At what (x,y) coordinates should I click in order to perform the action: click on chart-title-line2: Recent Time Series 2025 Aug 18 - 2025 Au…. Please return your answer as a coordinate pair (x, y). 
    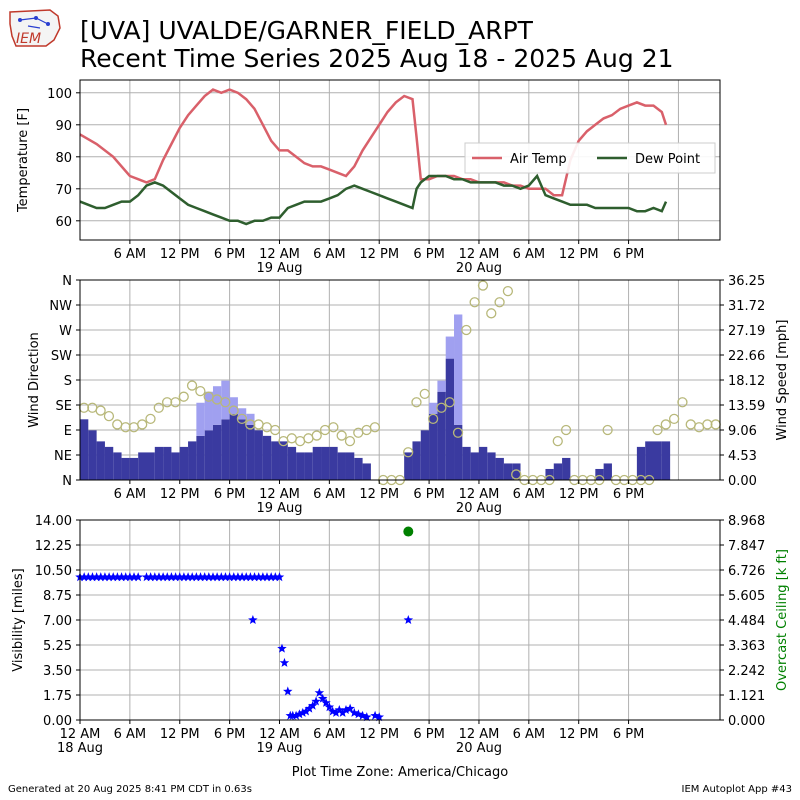
    Looking at the image, I should click on (377, 58).